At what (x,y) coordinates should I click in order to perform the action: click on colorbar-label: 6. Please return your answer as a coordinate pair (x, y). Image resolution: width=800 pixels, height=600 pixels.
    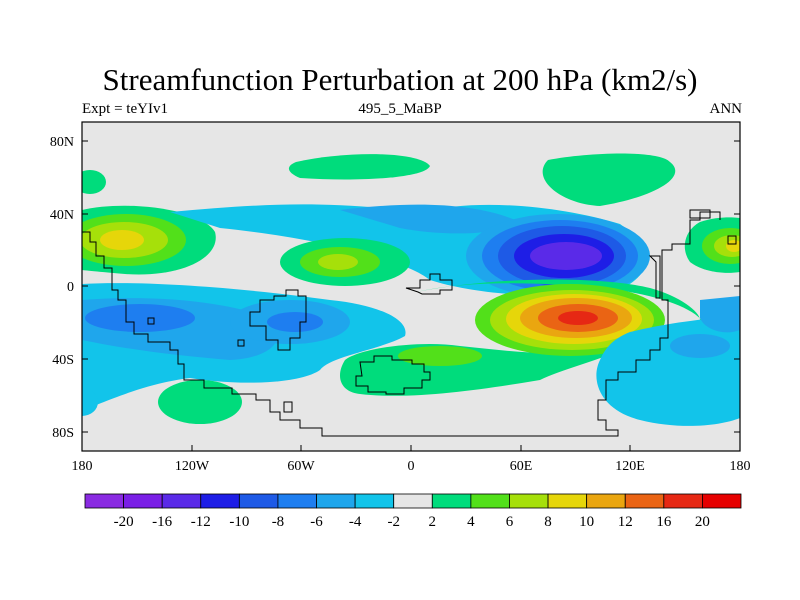
    Looking at the image, I should click on (510, 522).